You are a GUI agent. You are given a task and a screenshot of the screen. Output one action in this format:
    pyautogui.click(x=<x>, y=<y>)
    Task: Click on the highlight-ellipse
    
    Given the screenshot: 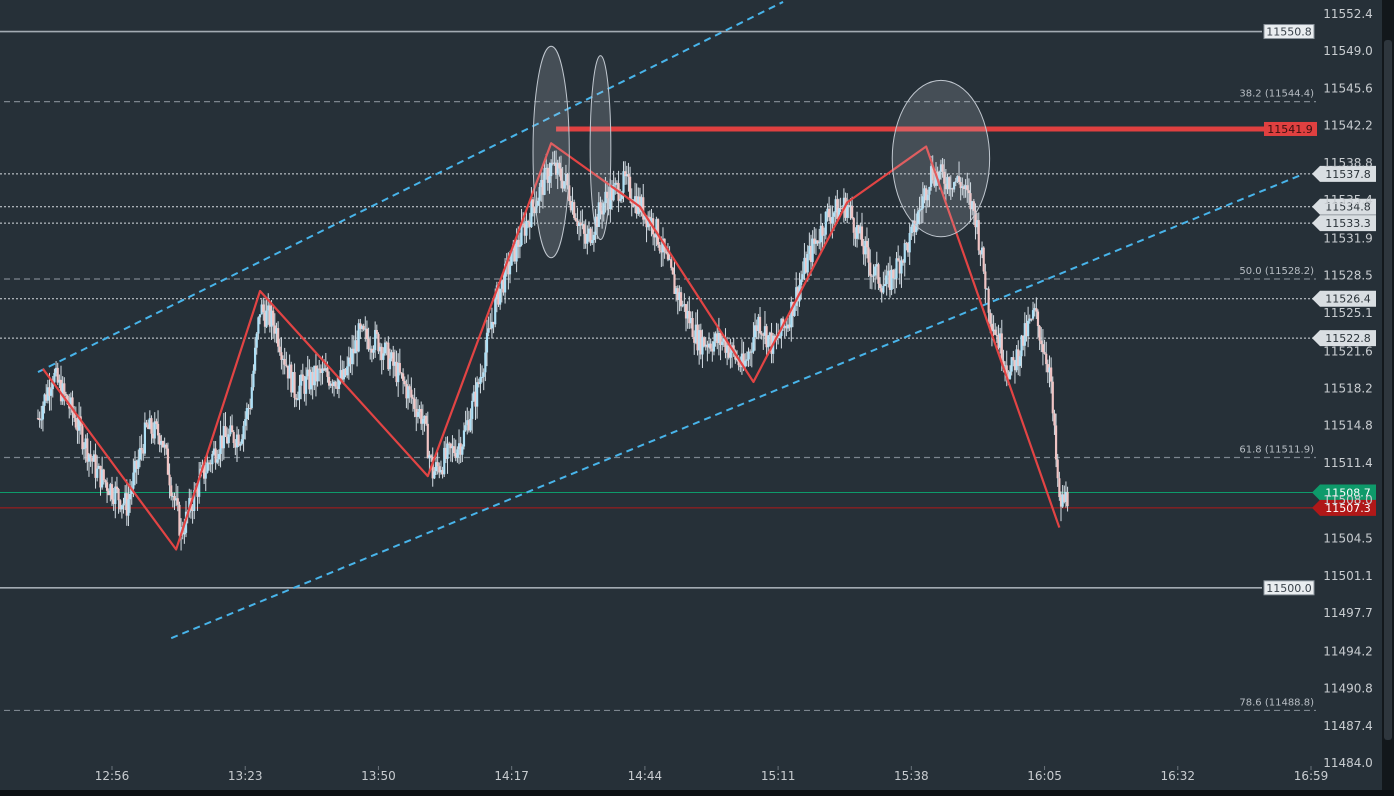 What is the action you would take?
    pyautogui.click(x=600, y=148)
    